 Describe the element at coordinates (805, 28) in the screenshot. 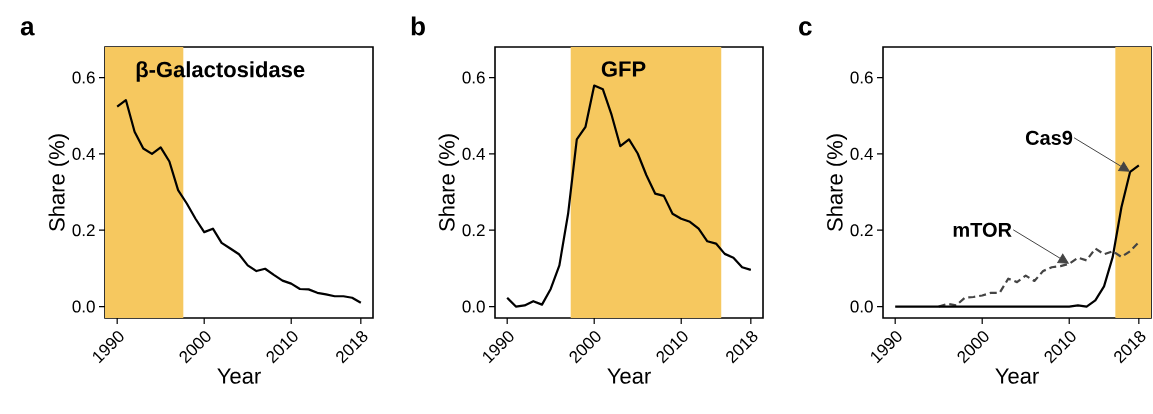

I see `chart-title: c` at that location.